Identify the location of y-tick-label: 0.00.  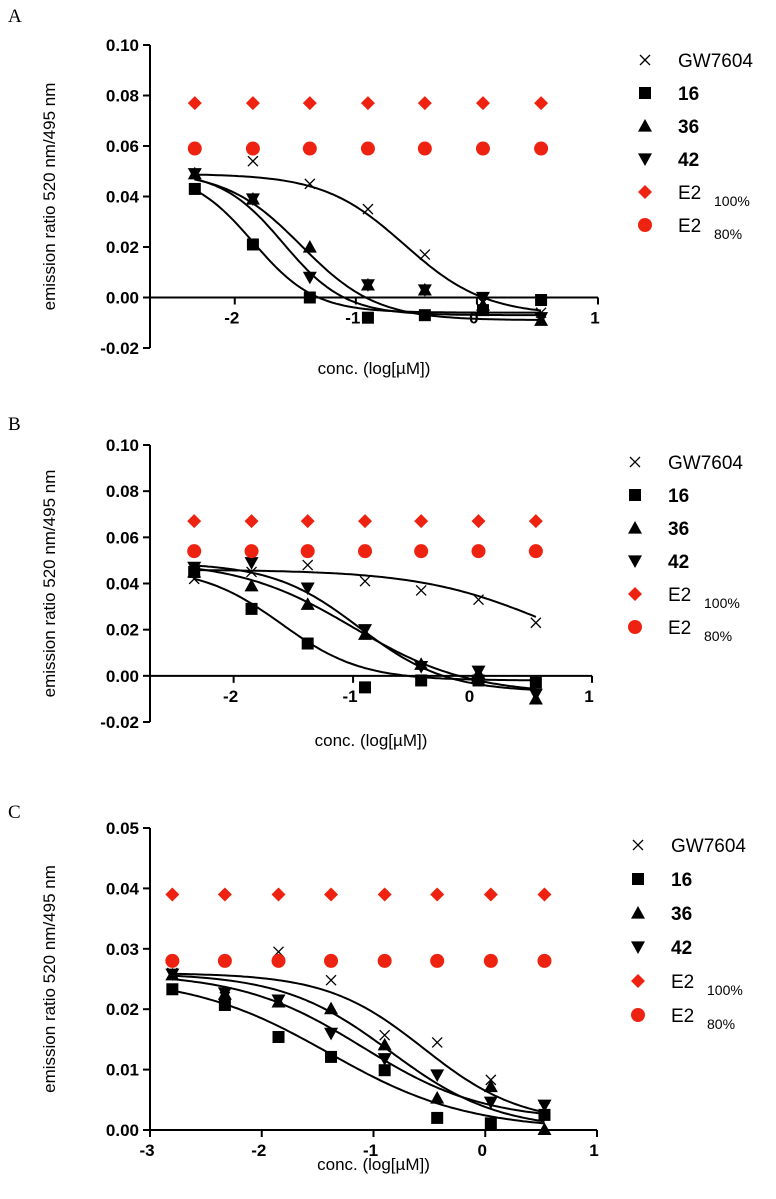
(122, 298).